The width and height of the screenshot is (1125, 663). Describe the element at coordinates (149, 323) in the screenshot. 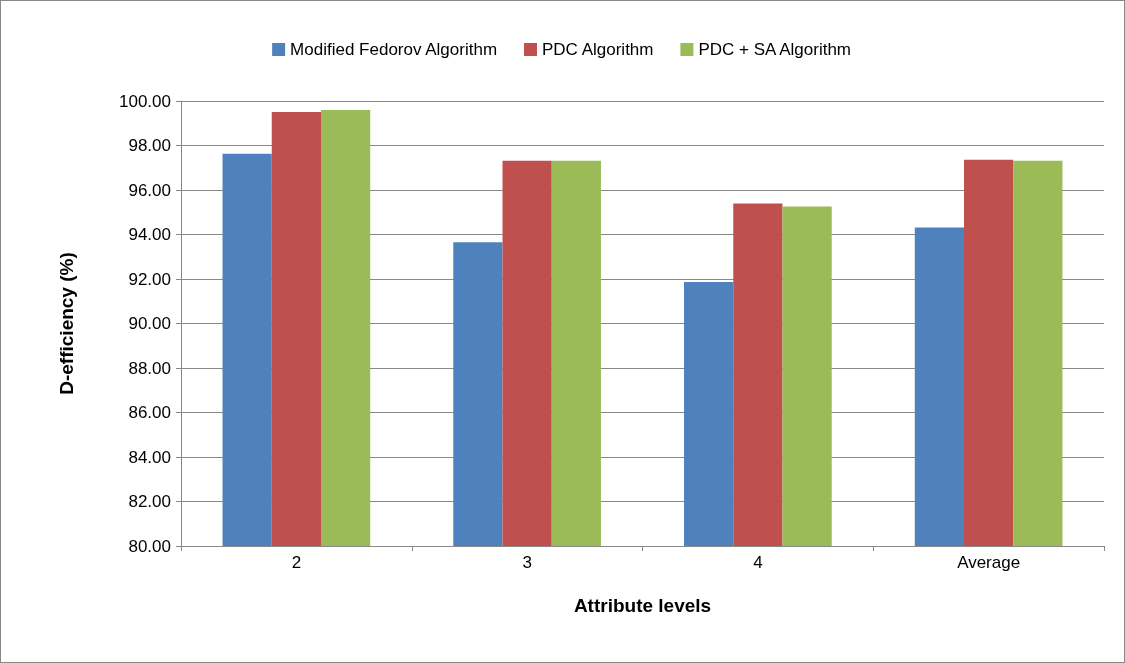

I see `y-tick-label: 90.00` at that location.